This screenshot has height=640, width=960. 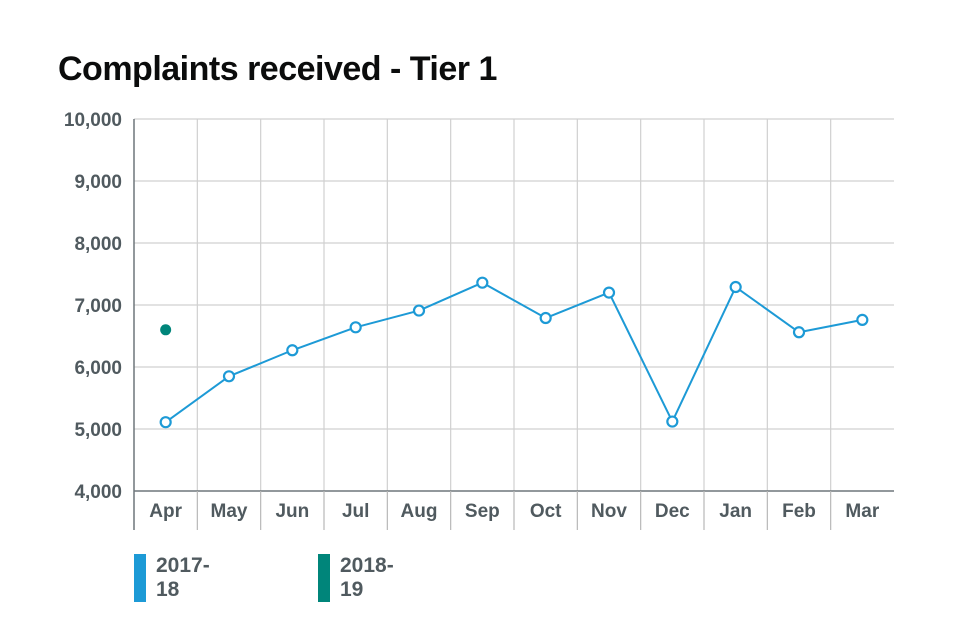 I want to click on y-tick-label: 8,000, so click(x=98, y=244).